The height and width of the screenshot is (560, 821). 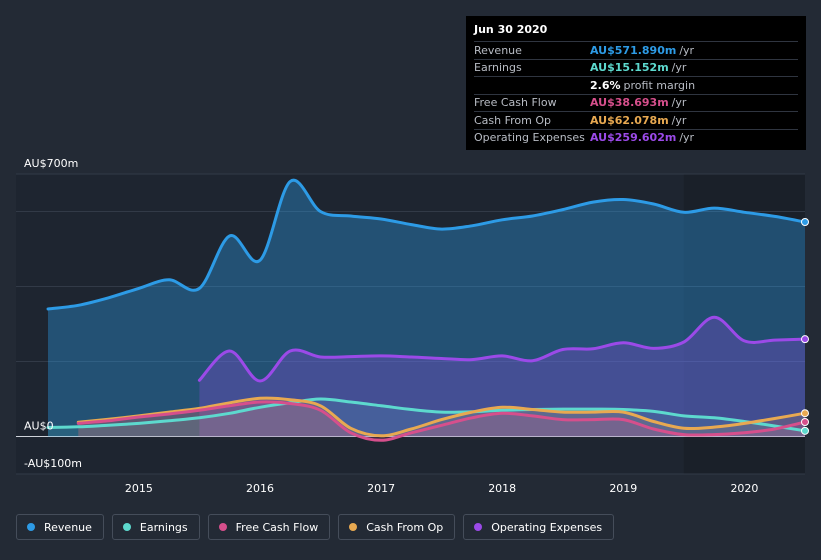 I want to click on tooltip-value: AU$38.693m, so click(x=629, y=103).